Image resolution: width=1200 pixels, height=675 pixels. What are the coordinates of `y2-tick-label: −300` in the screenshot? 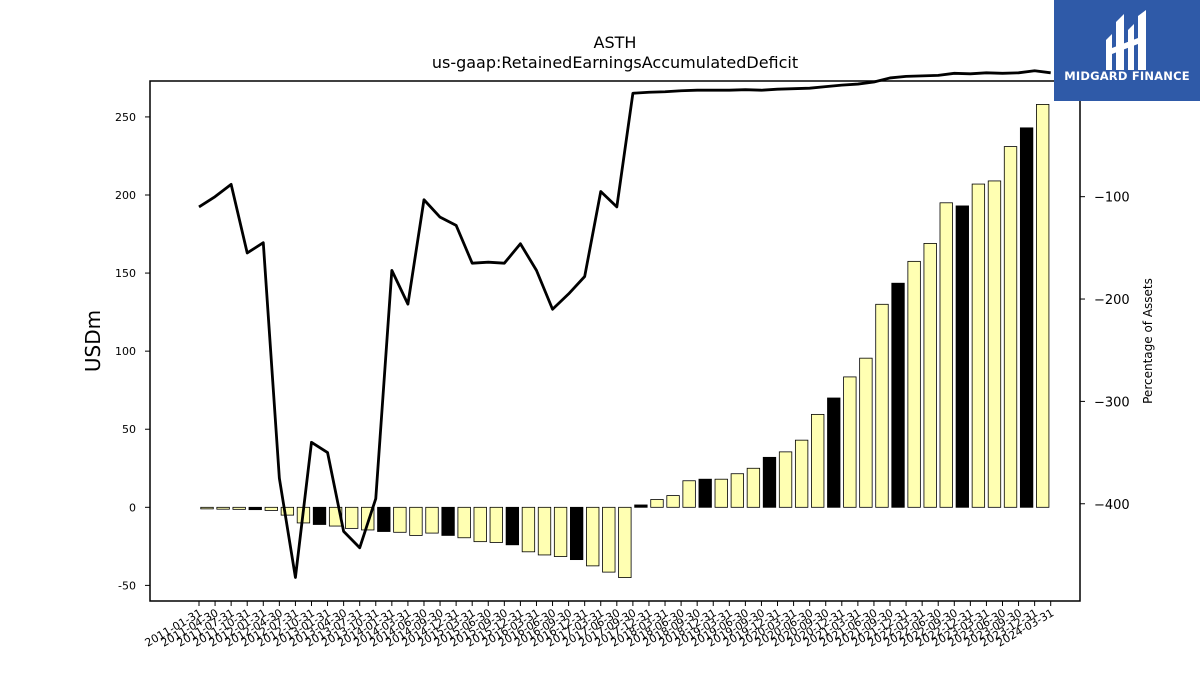 It's located at (1112, 402).